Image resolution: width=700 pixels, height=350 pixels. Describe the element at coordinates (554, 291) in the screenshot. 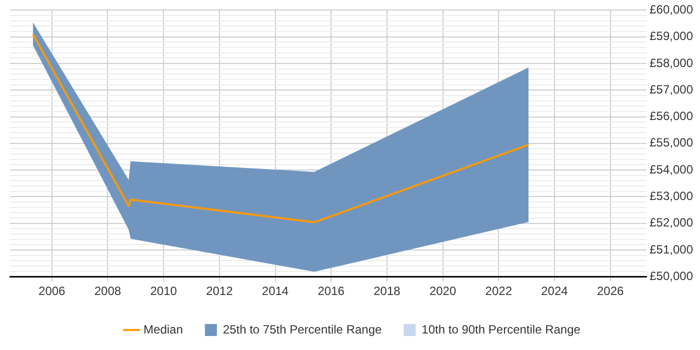

I see `x-tick-label: 2024` at that location.